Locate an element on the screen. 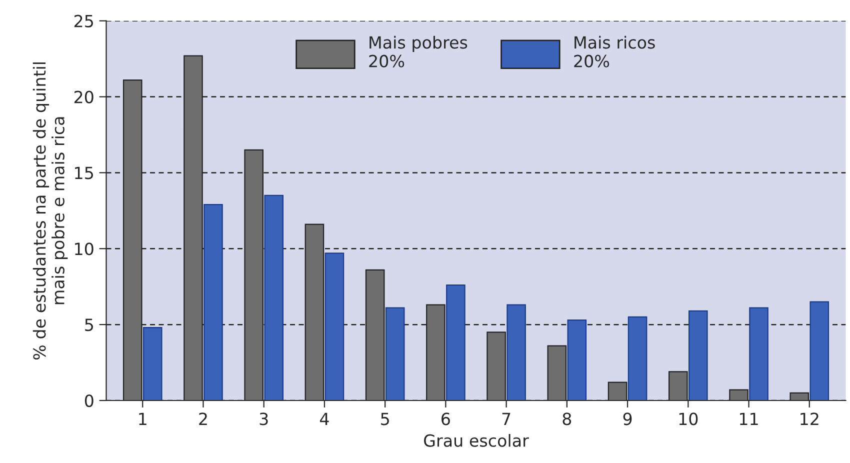 The height and width of the screenshot is (463, 850). legend-label: Mais ricos 20% is located at coordinates (614, 52).